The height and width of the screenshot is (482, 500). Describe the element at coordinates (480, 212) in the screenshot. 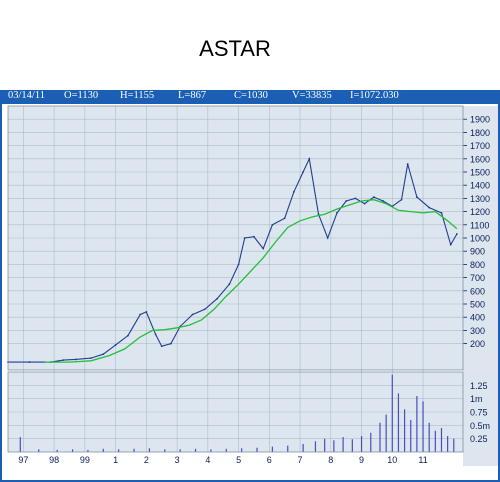

I see `y-tick-label: 1200` at that location.